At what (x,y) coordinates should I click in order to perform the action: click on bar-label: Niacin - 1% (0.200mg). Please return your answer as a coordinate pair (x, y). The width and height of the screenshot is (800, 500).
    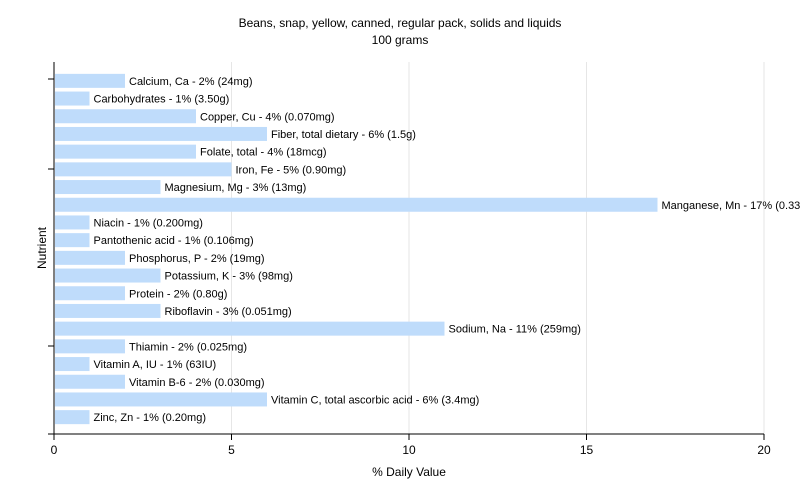
    Looking at the image, I should click on (148, 223).